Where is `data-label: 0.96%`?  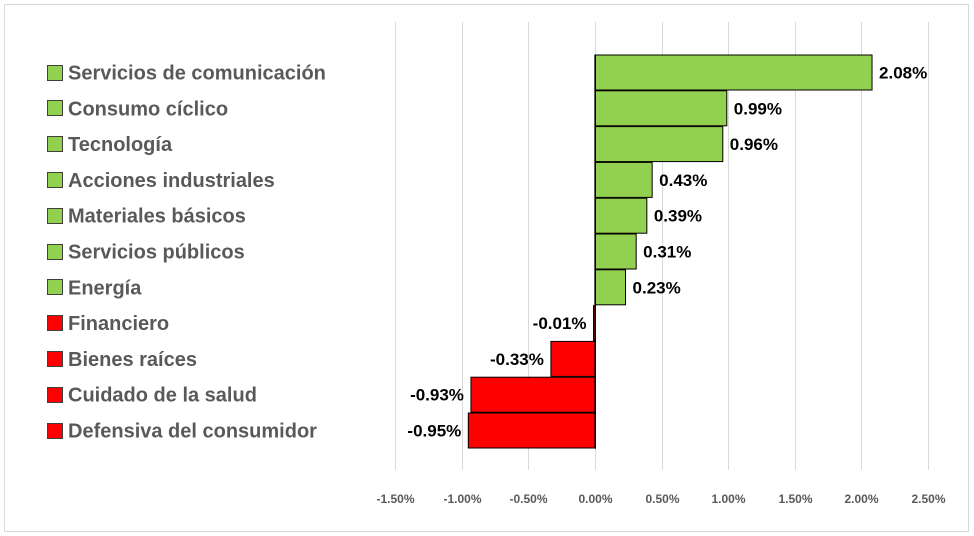
data-label: 0.96% is located at coordinates (754, 144).